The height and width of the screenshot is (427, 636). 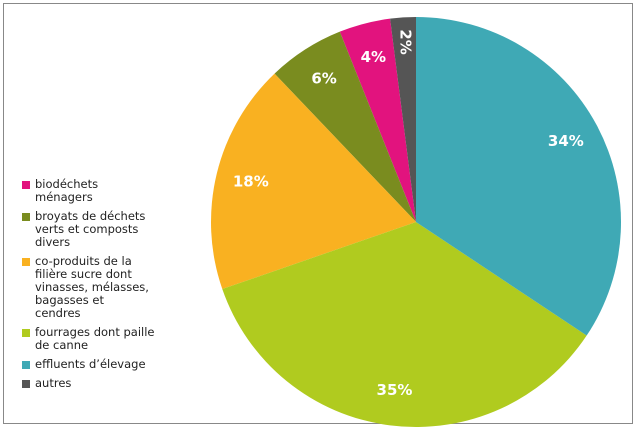 I want to click on value-label: 2%, so click(x=406, y=41).